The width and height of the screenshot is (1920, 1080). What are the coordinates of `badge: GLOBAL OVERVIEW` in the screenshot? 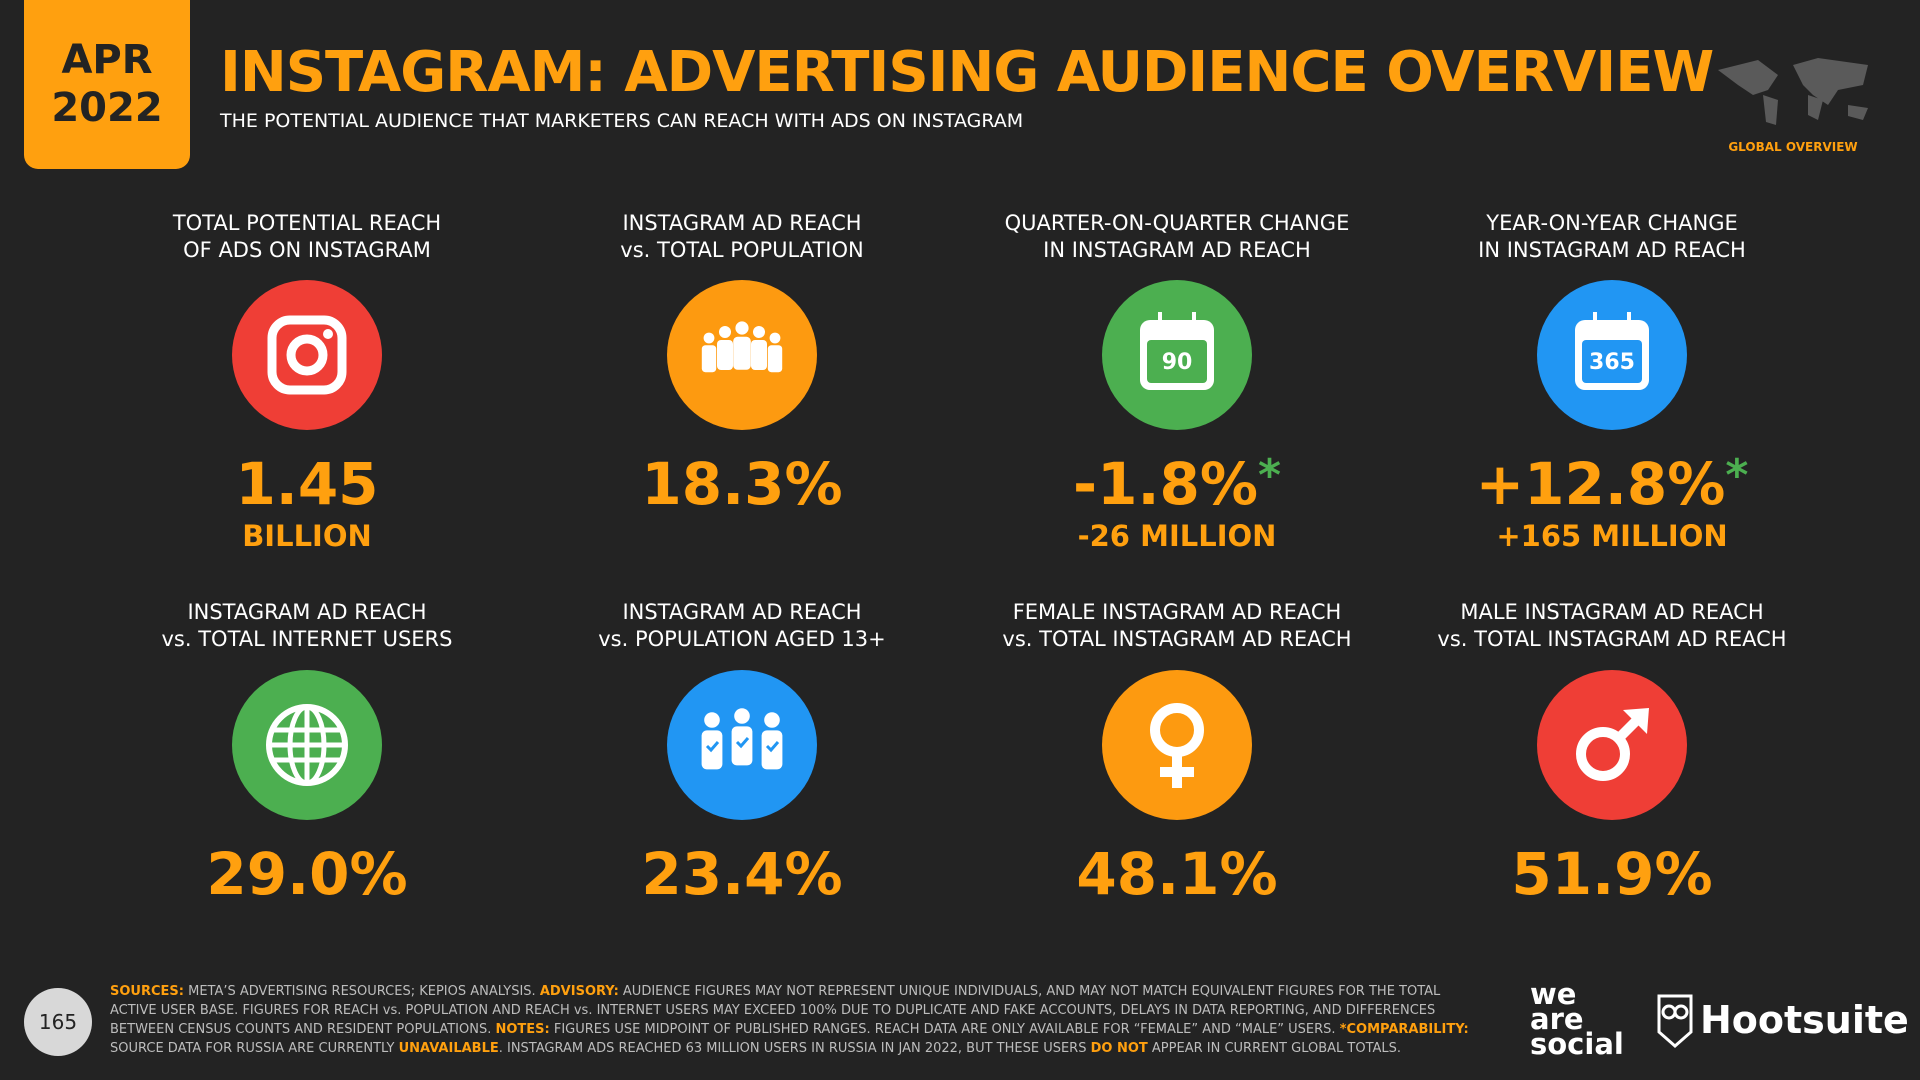 It's located at (1793, 147).